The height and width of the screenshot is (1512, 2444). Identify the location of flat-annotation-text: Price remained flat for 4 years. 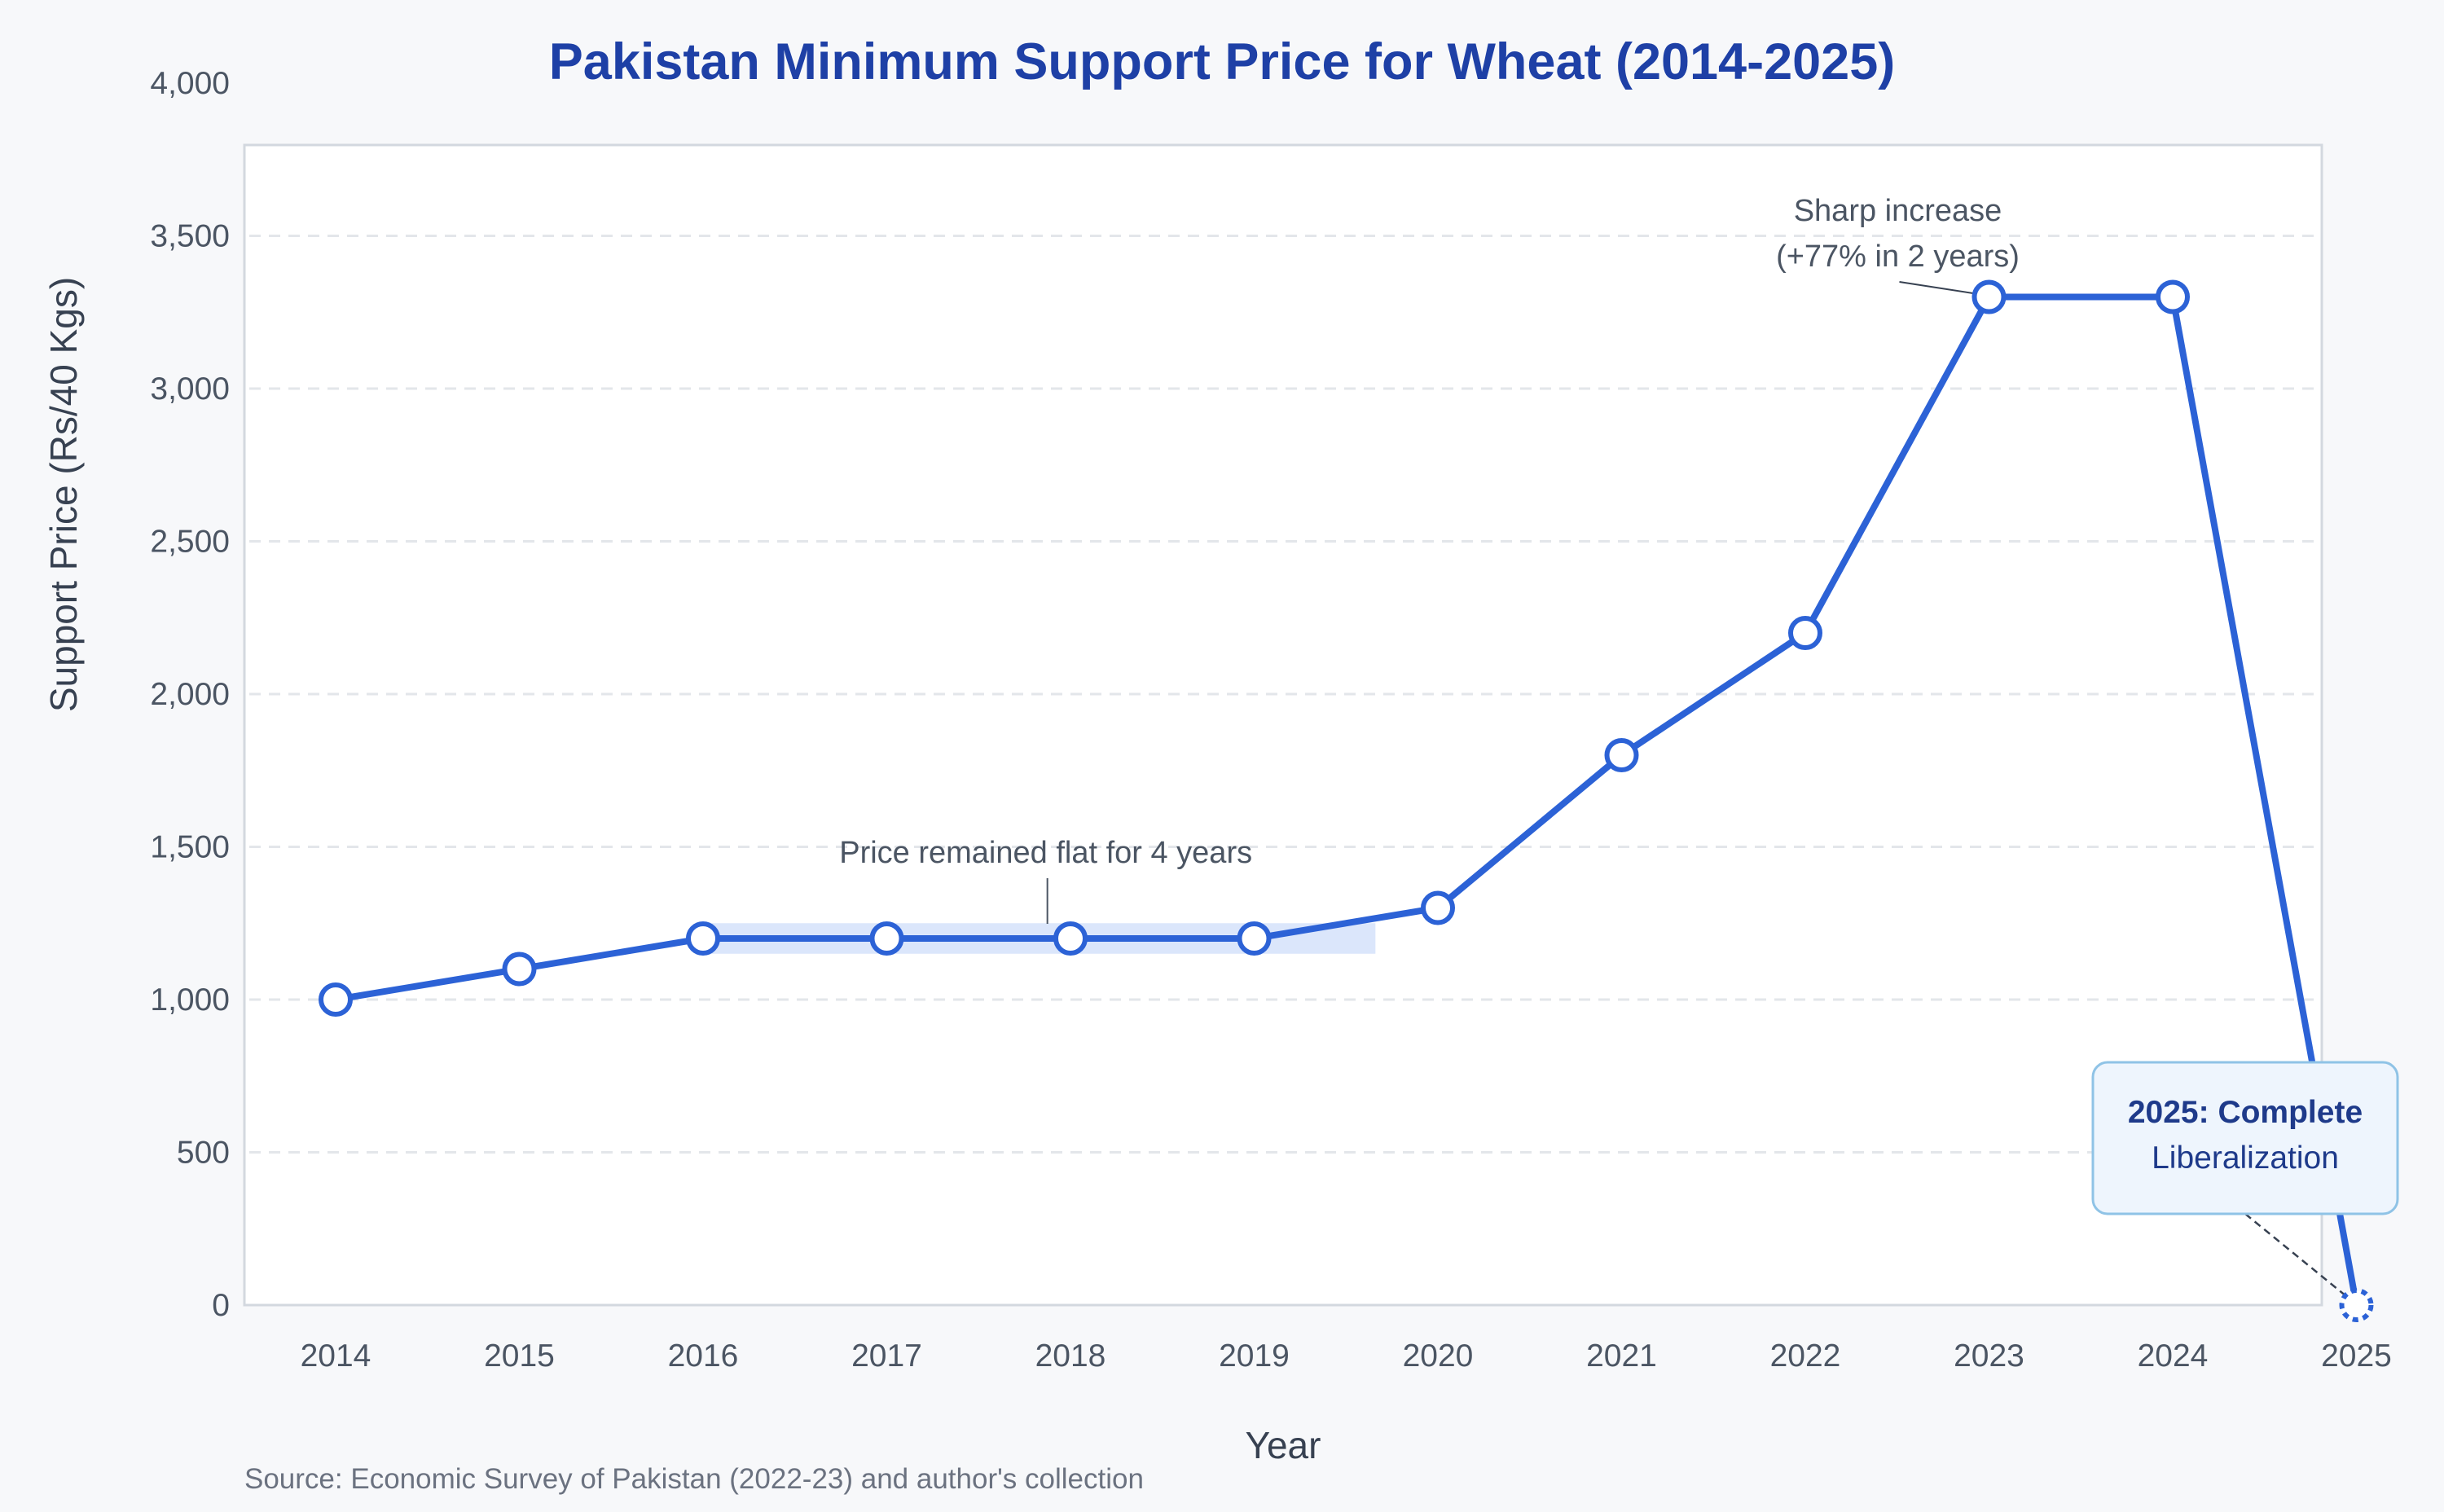
(1045, 853).